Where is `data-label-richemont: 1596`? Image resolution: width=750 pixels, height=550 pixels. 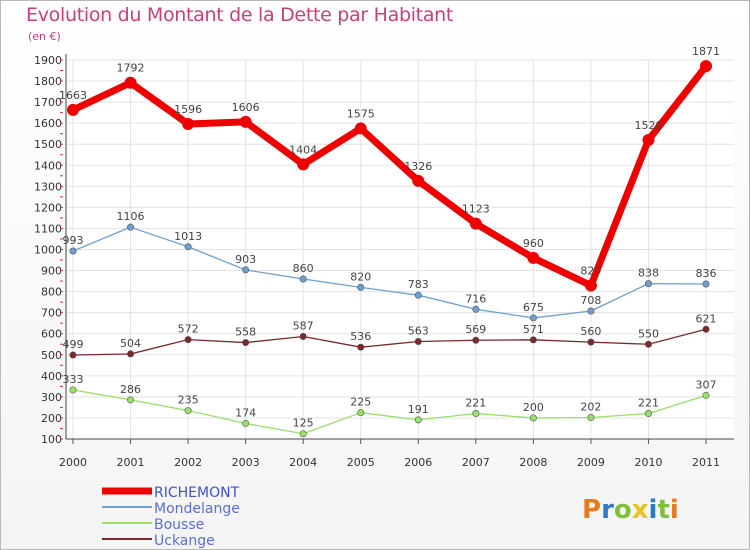 data-label-richemont: 1596 is located at coordinates (188, 109).